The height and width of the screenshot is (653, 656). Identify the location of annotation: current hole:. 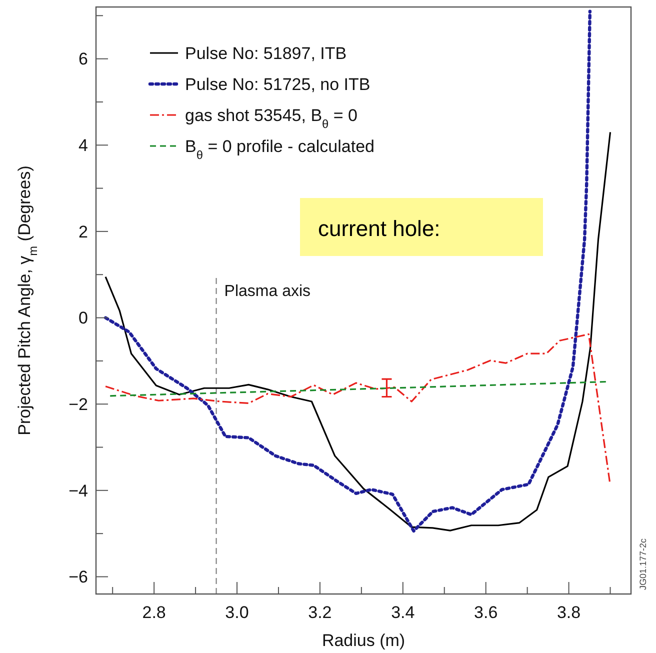
(379, 228).